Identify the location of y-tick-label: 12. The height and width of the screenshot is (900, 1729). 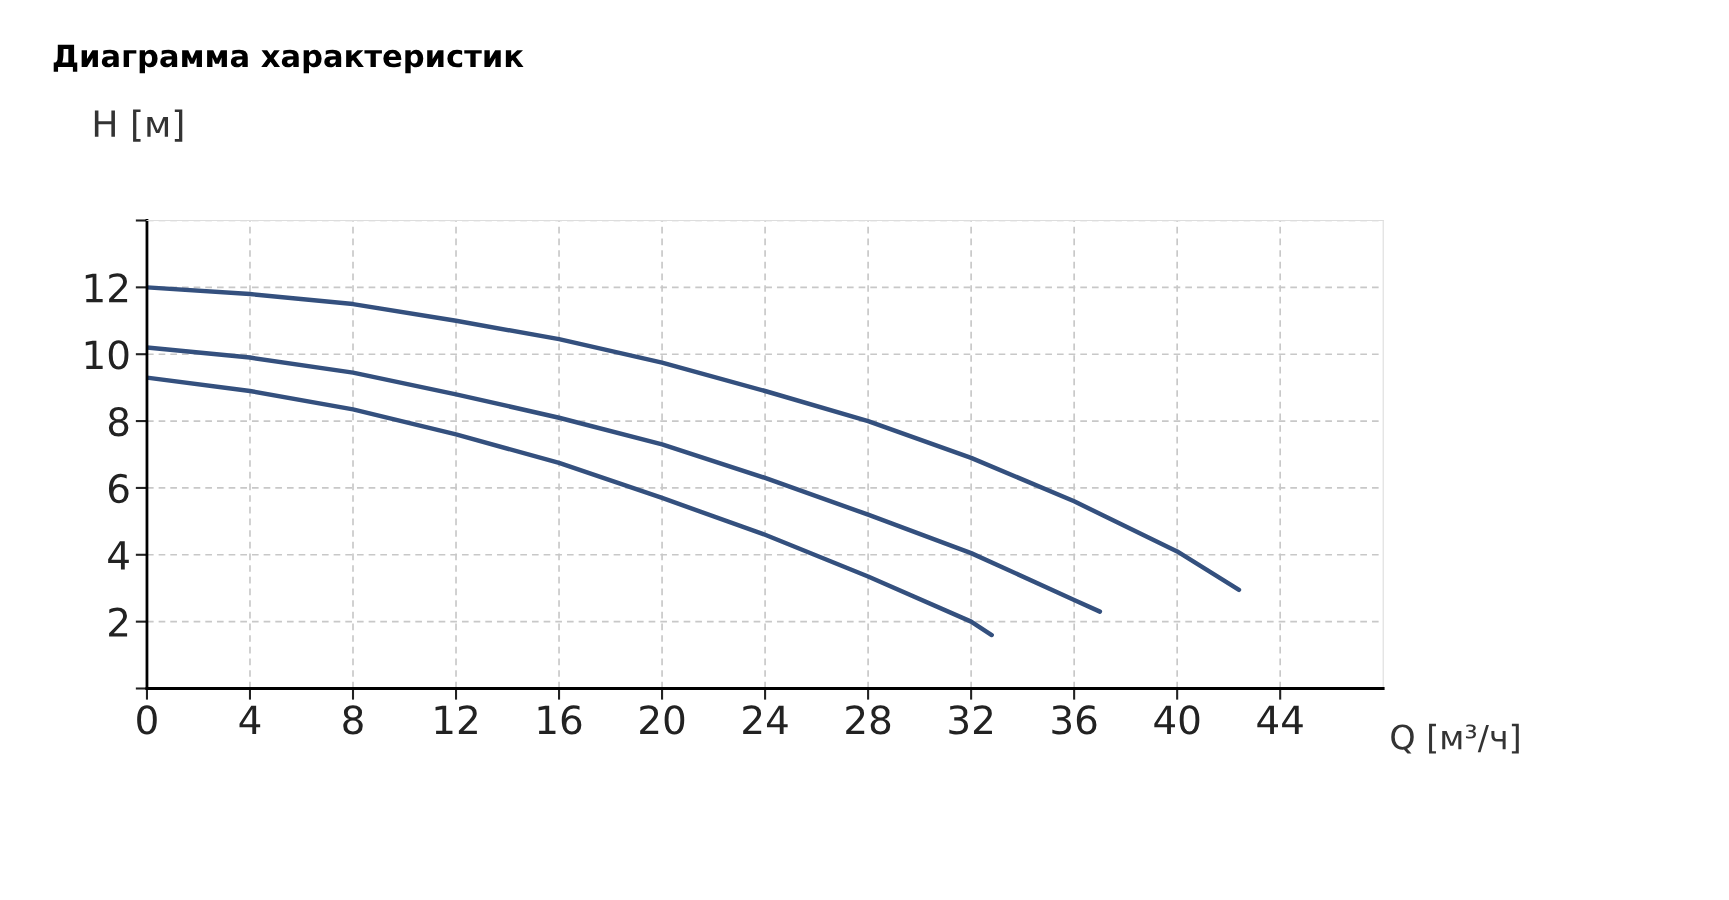
(106, 288).